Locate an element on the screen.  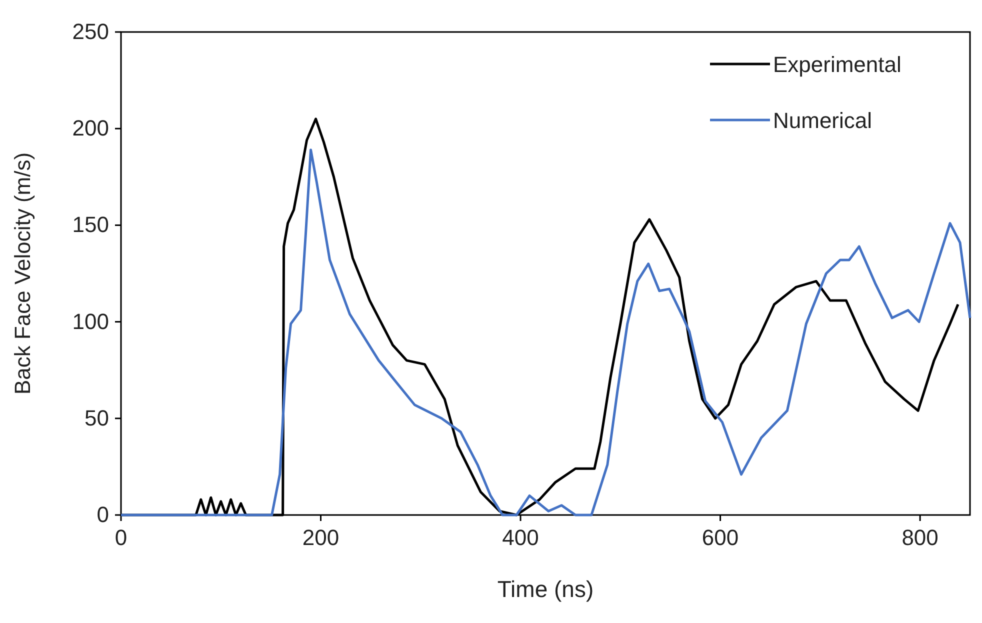
legend-label: Experimental is located at coordinates (837, 64).